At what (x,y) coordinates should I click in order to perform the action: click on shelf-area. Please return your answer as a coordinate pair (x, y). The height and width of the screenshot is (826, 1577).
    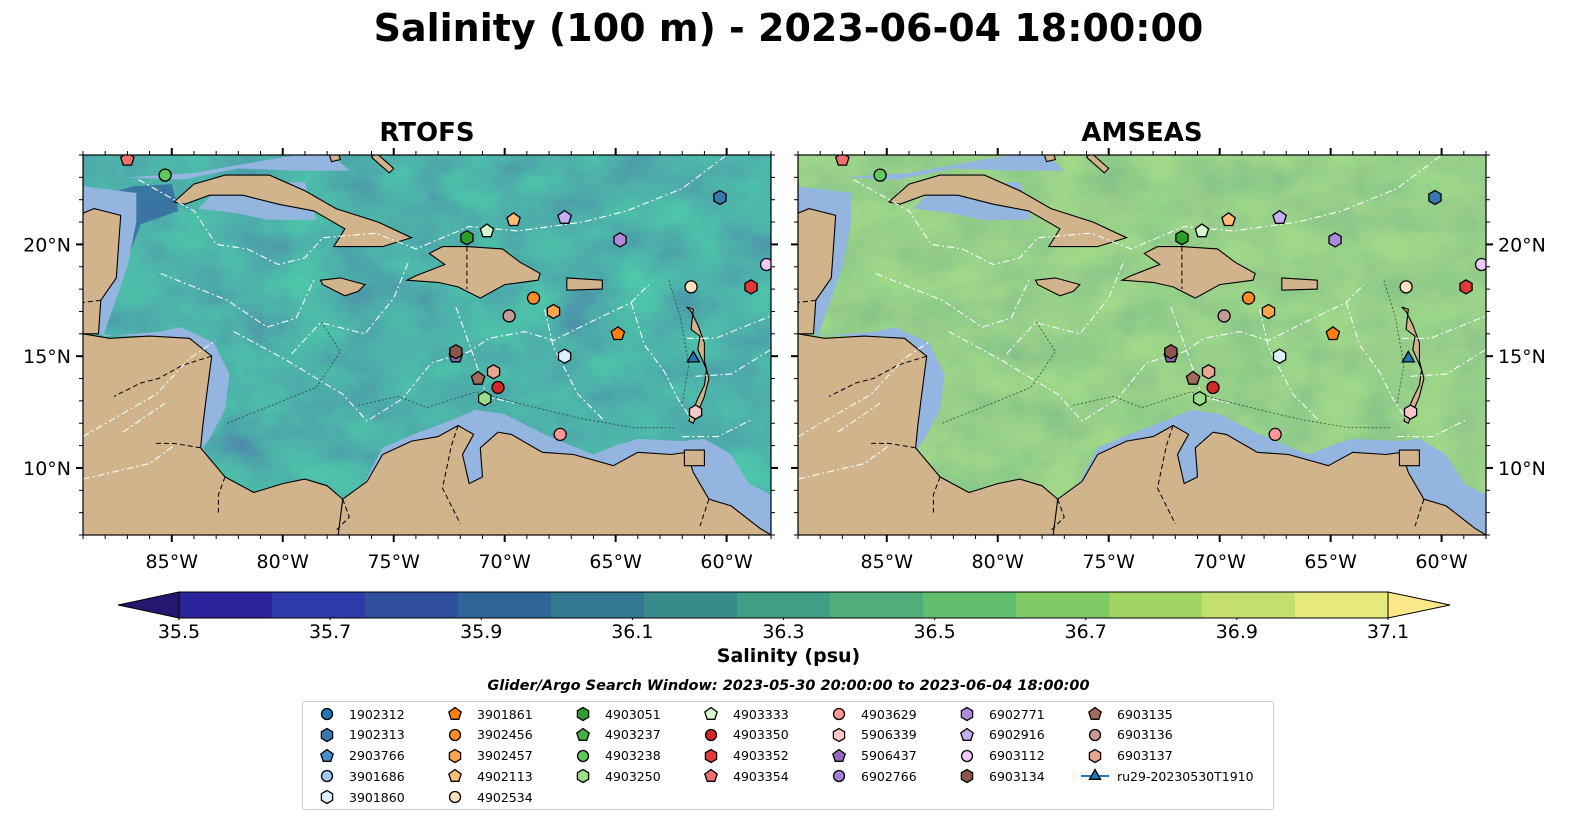
    Looking at the image, I should click on (238, 167).